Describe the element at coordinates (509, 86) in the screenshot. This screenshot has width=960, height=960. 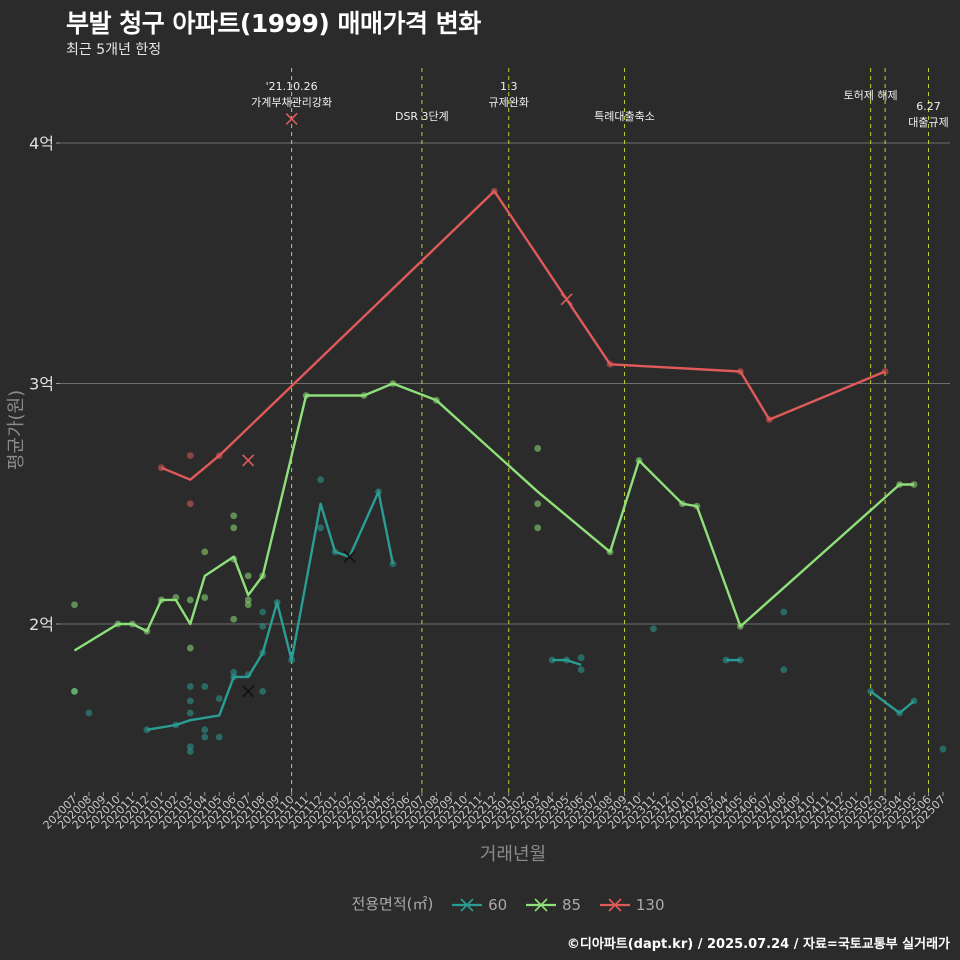
I see `event-label: 1.3` at that location.